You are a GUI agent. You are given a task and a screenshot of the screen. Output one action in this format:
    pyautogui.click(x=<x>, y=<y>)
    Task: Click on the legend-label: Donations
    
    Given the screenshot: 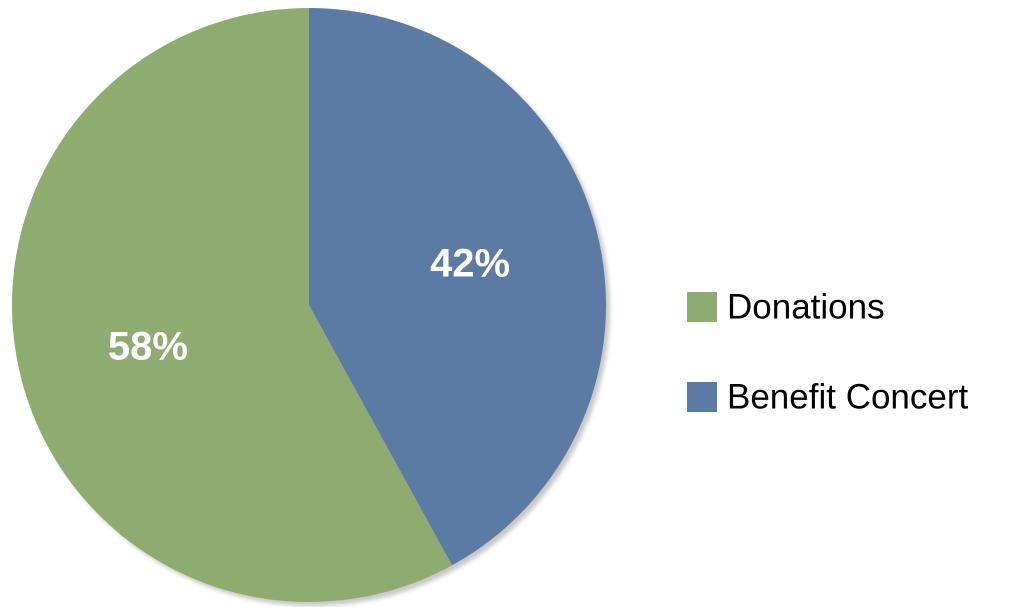 What is the action you would take?
    pyautogui.click(x=806, y=307)
    